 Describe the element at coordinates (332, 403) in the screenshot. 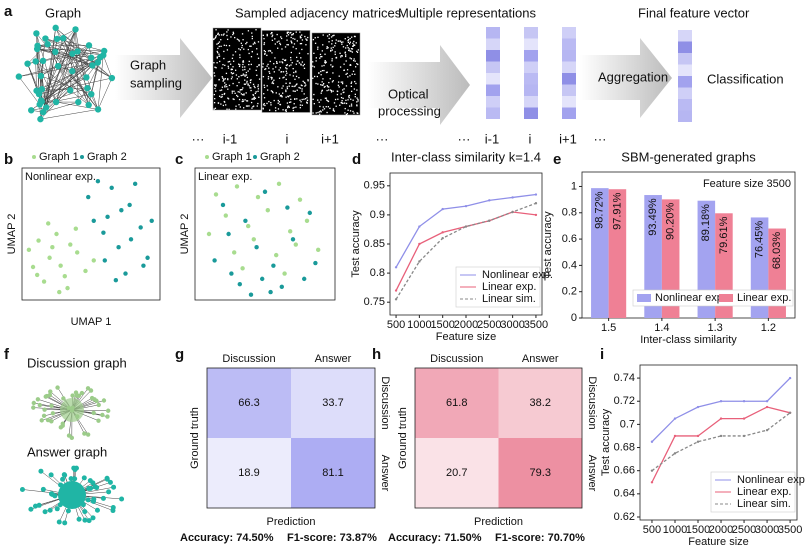

I see `cell-label: 33.7` at that location.